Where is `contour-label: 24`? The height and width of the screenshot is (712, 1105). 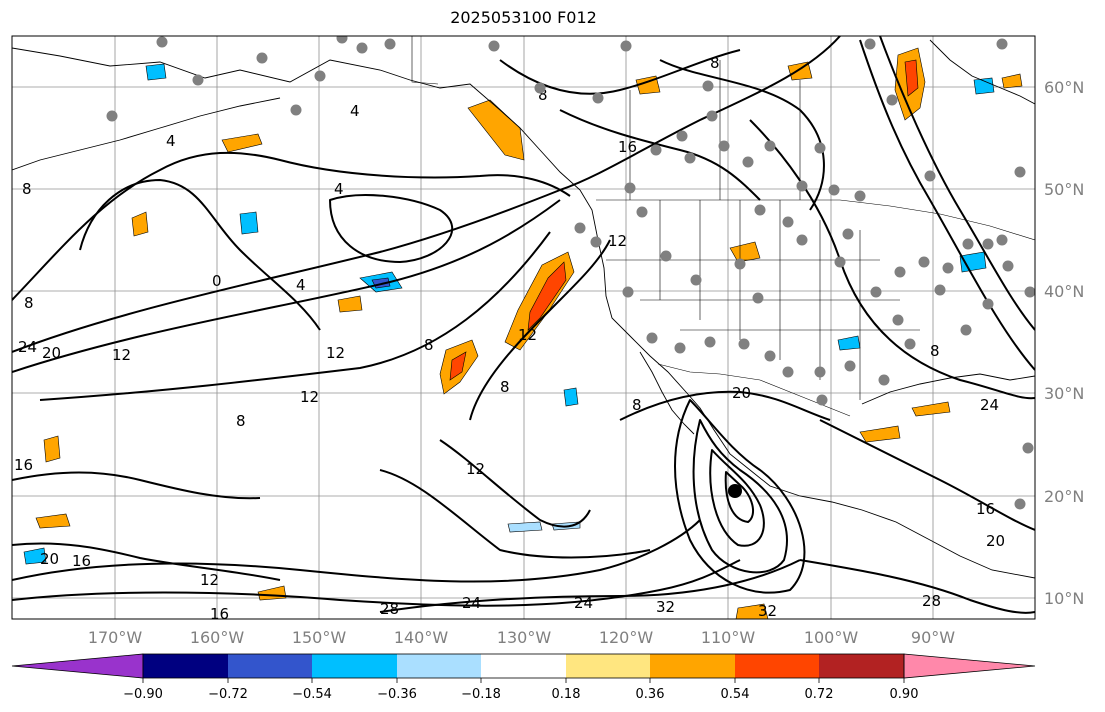 contour-label: 24 is located at coordinates (471, 603).